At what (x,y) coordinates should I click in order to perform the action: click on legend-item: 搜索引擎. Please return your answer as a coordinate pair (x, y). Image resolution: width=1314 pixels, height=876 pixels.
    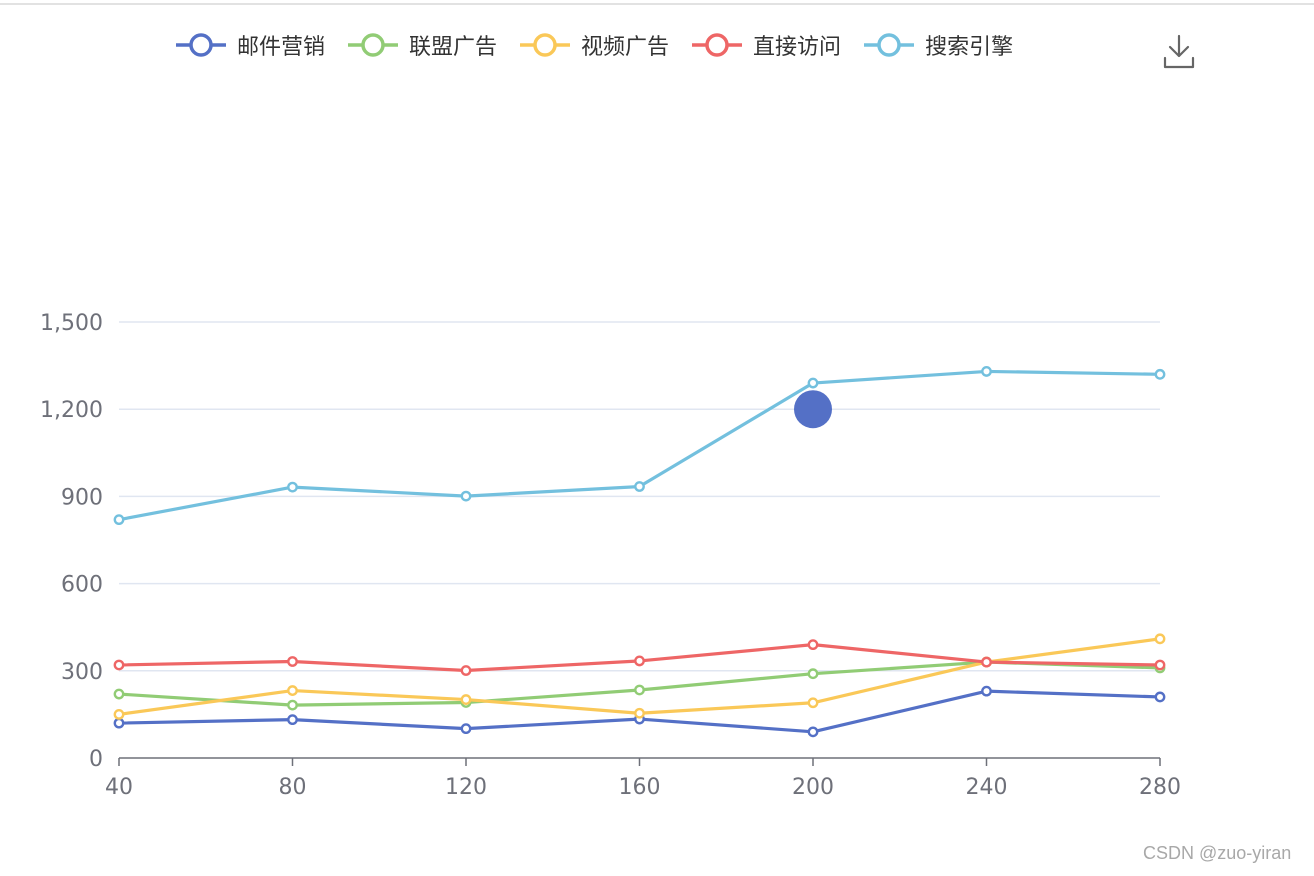
    Looking at the image, I should click on (938, 45).